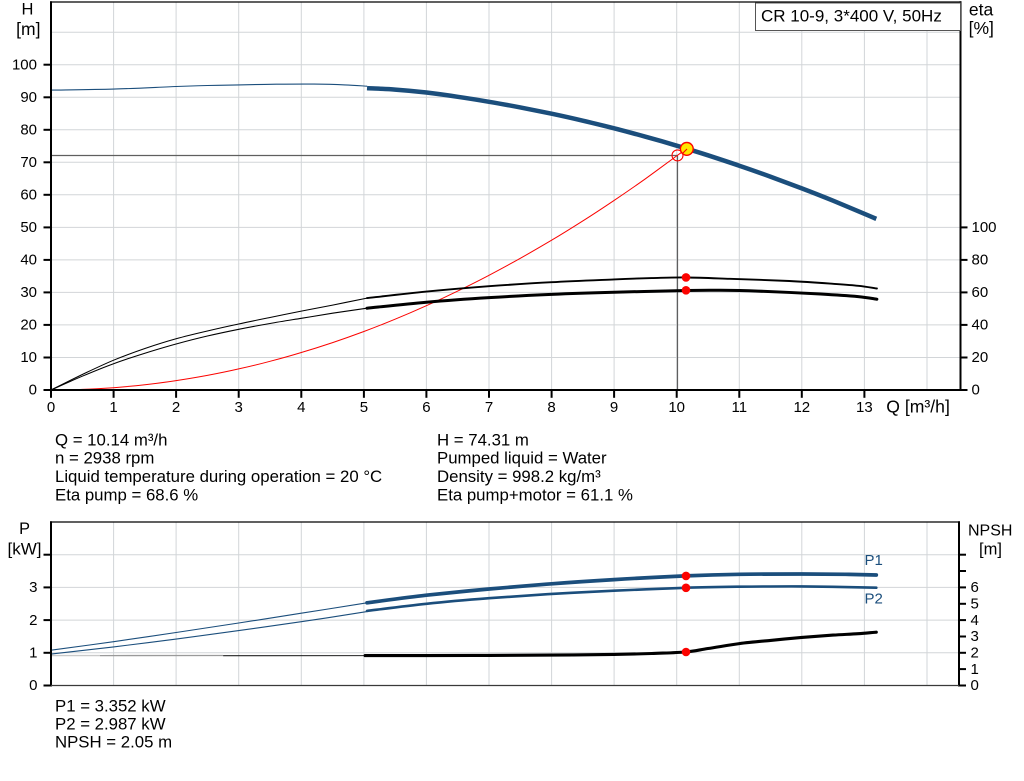 This screenshot has height=781, width=1024. Describe the element at coordinates (126, 495) in the screenshot. I see `svg-text: Eta pump = 68.6 %` at that location.